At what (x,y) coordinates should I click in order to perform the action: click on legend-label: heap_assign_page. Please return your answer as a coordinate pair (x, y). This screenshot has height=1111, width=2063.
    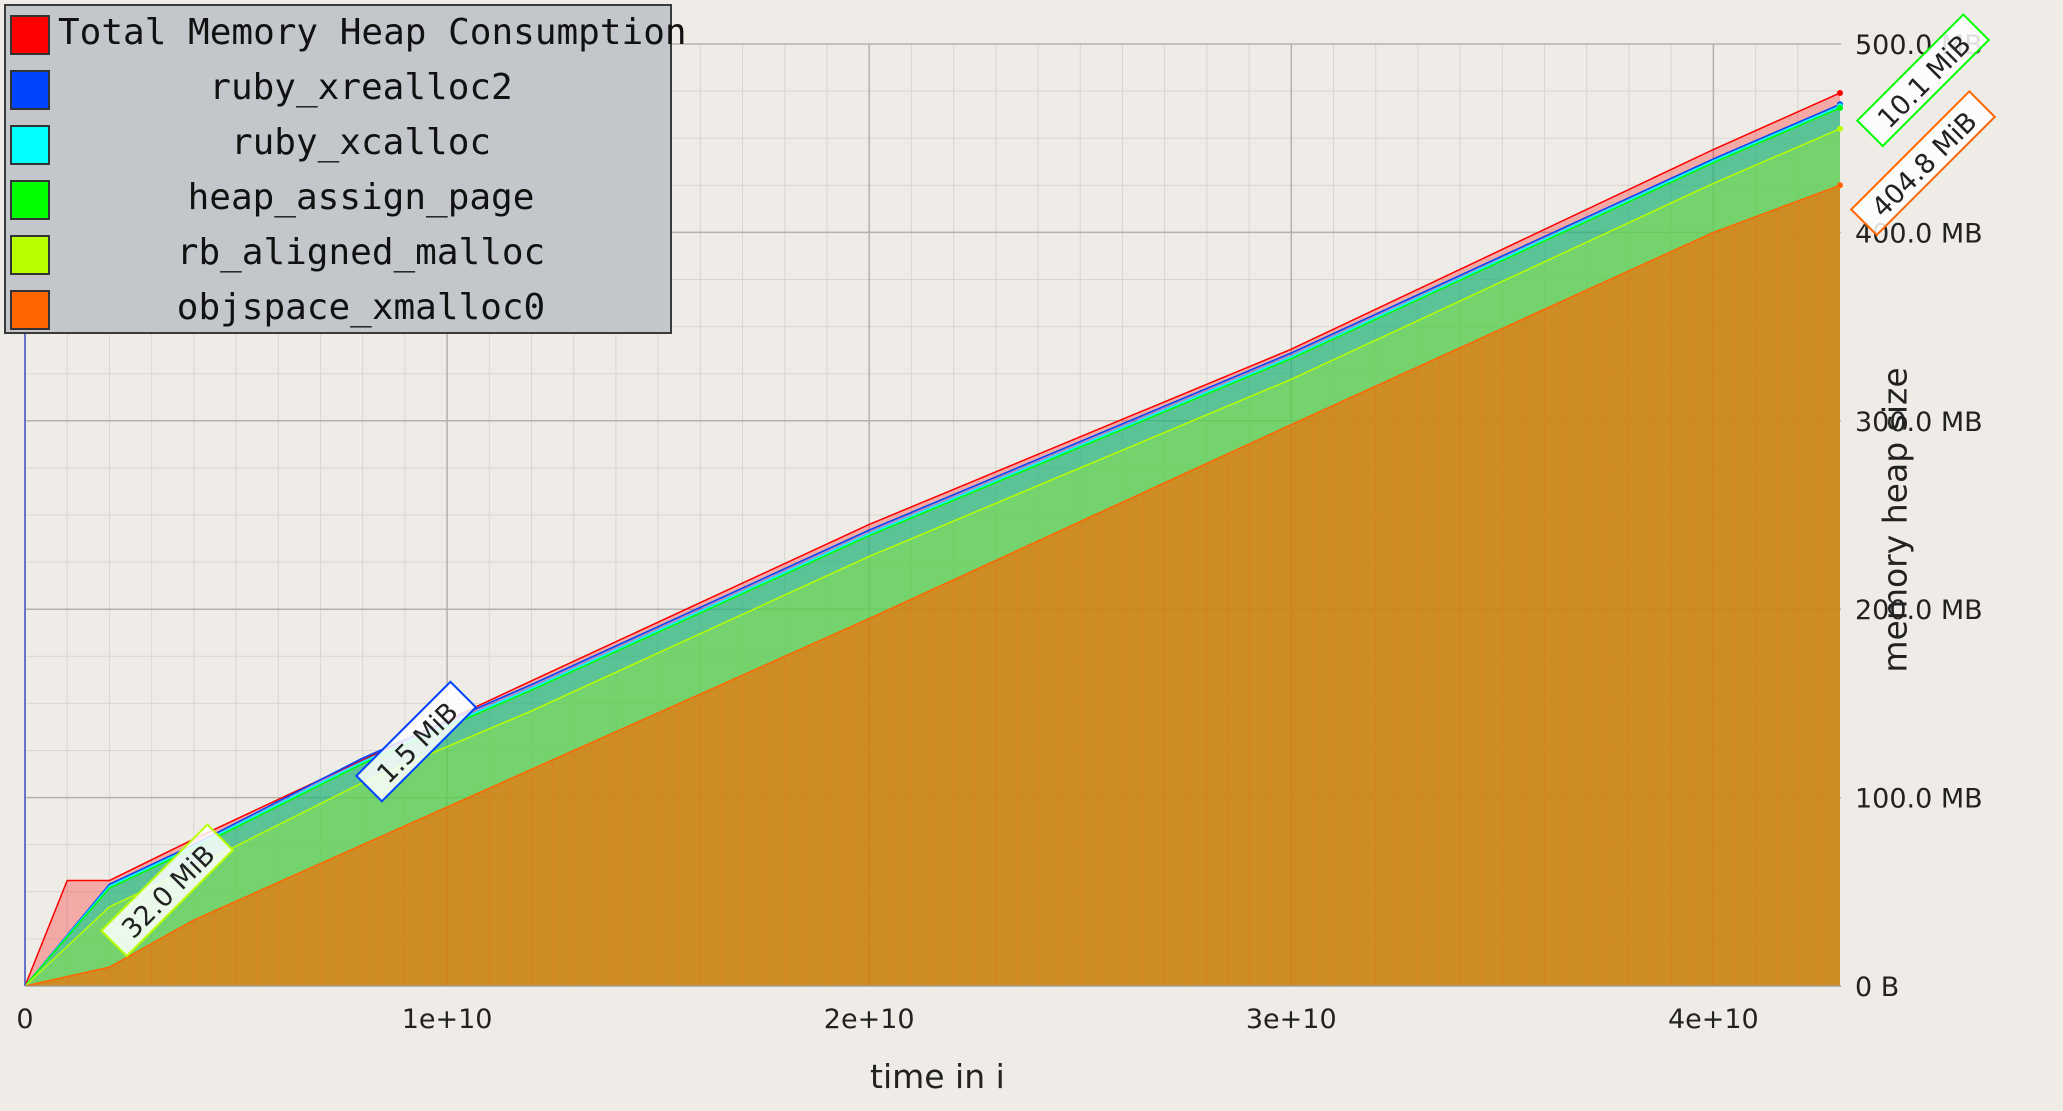
    Looking at the image, I should click on (361, 197).